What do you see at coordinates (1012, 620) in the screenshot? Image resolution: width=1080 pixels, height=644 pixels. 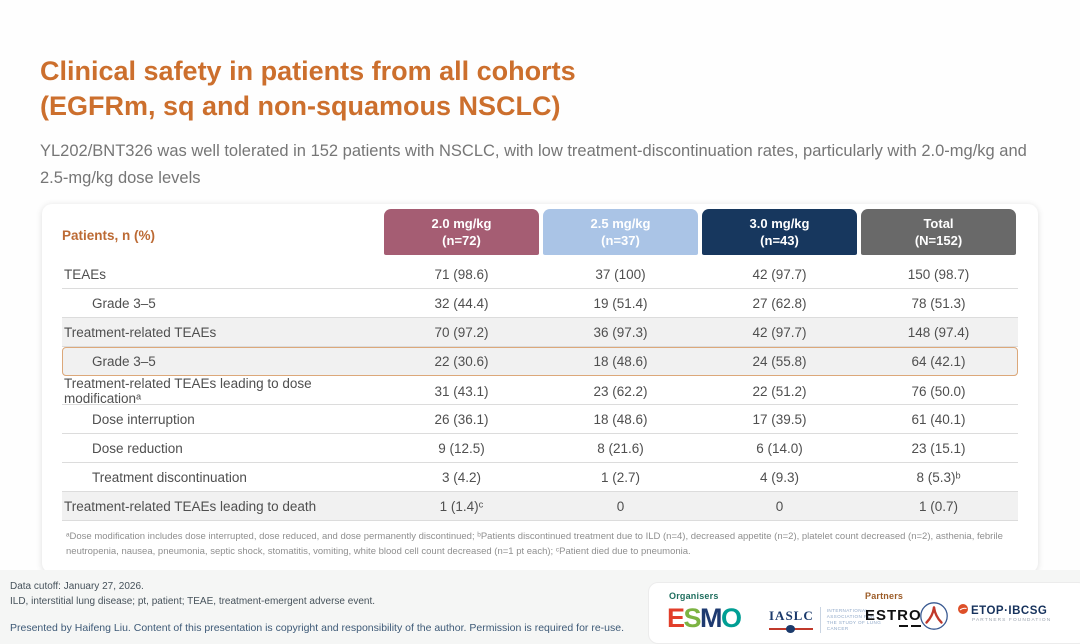 I see `etop-subtext: PARTNERS FOUNDATION` at bounding box center [1012, 620].